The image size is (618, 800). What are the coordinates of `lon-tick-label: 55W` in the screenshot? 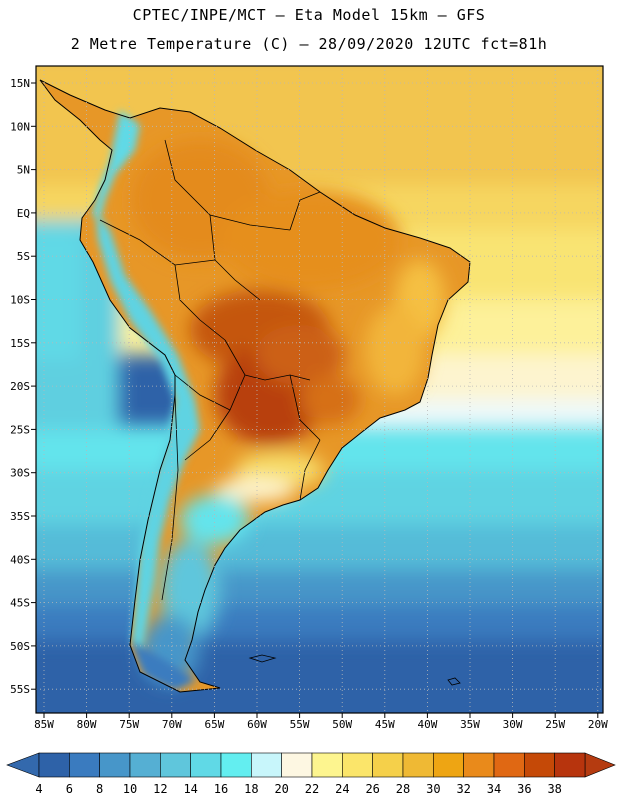 It's located at (300, 724).